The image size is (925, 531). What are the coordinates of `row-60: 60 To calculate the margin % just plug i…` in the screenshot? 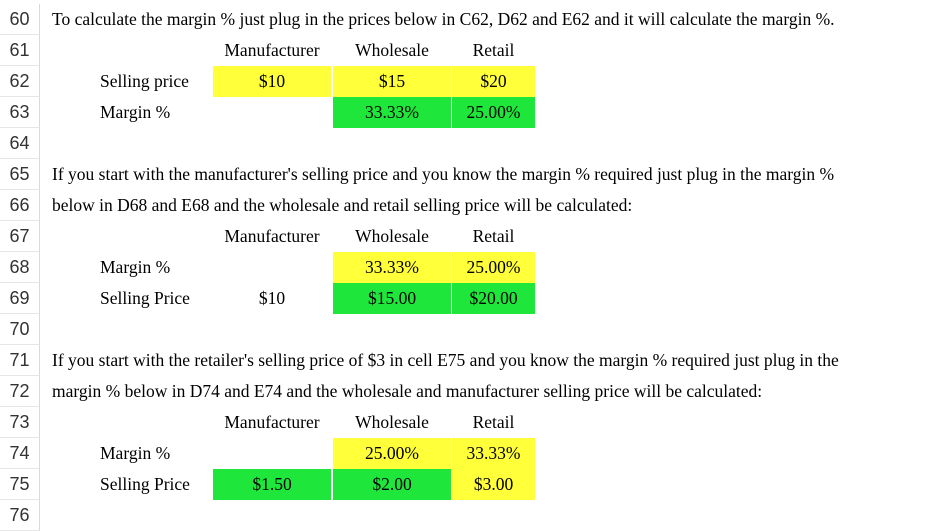 It's located at (462, 19).